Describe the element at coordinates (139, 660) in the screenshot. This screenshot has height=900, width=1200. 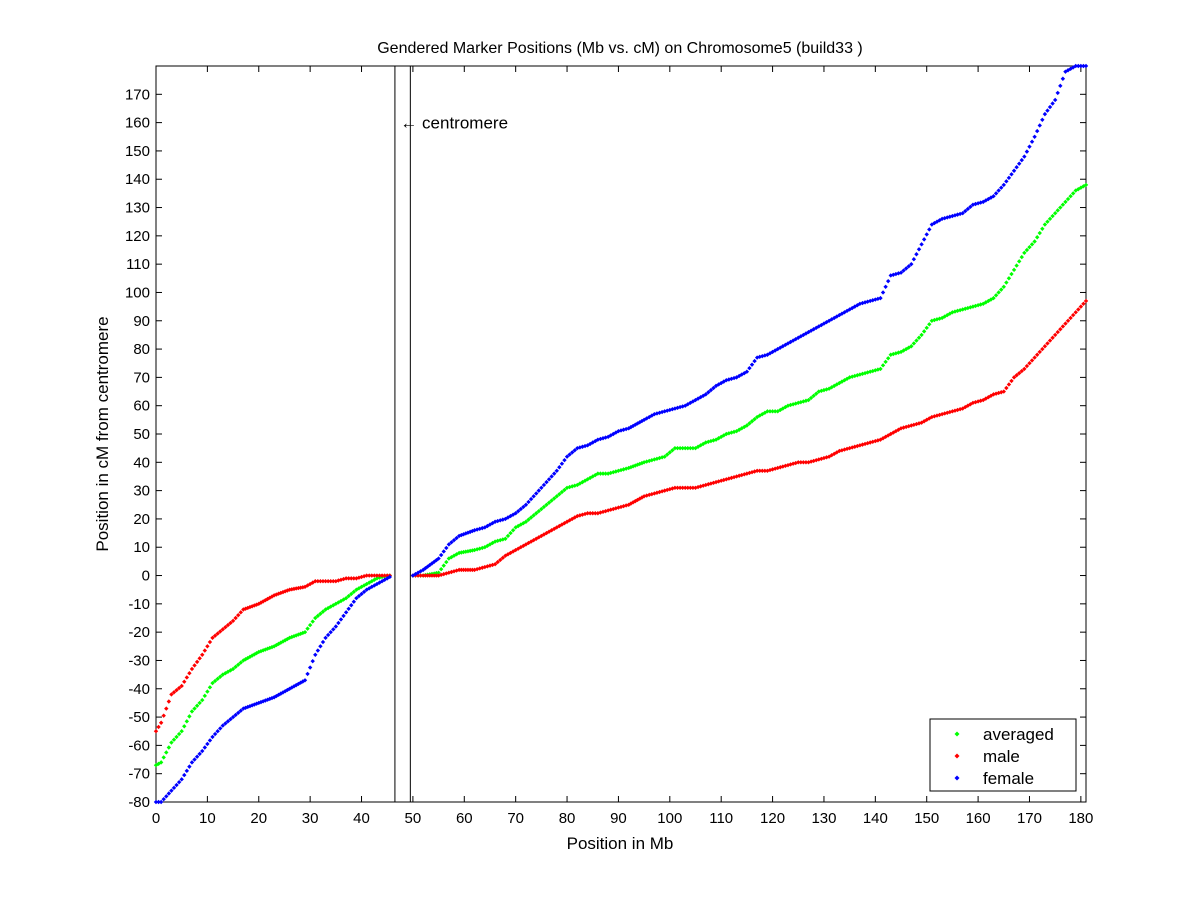
I see `y-tick-label: -30` at that location.